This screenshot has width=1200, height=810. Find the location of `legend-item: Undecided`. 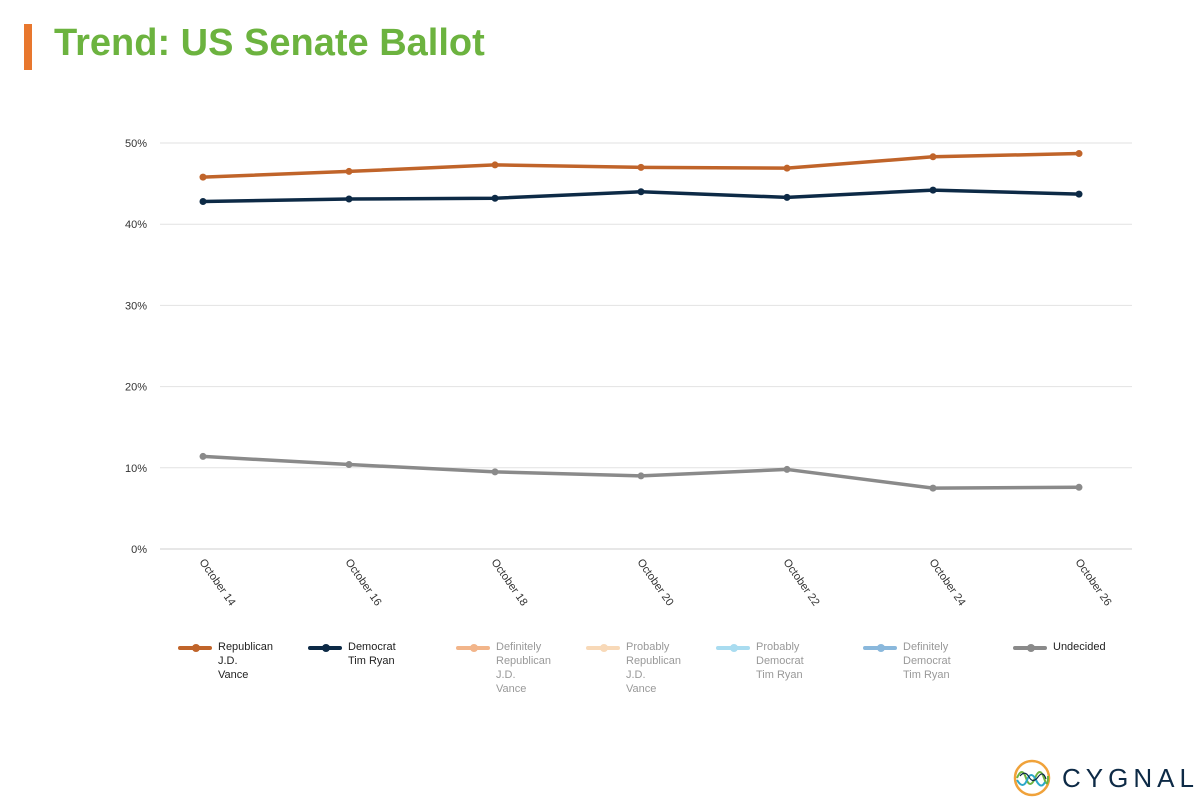

legend-item: Undecided is located at coordinates (1059, 647).